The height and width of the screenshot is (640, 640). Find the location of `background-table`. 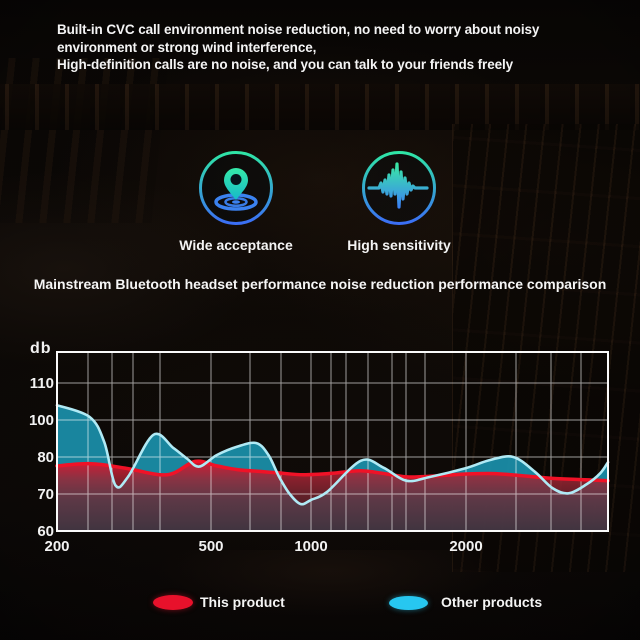

background-table is located at coordinates (330, 585).